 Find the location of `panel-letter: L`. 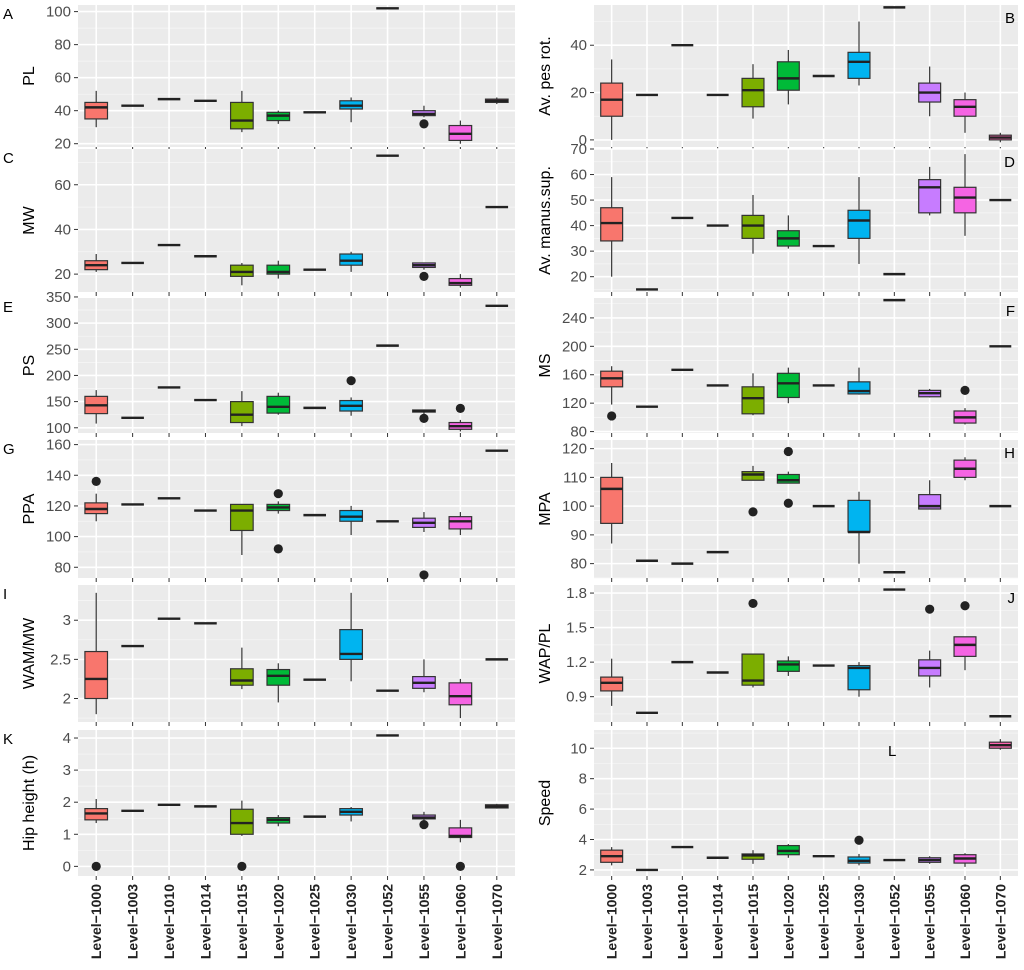

panel-letter: L is located at coordinates (892, 751).